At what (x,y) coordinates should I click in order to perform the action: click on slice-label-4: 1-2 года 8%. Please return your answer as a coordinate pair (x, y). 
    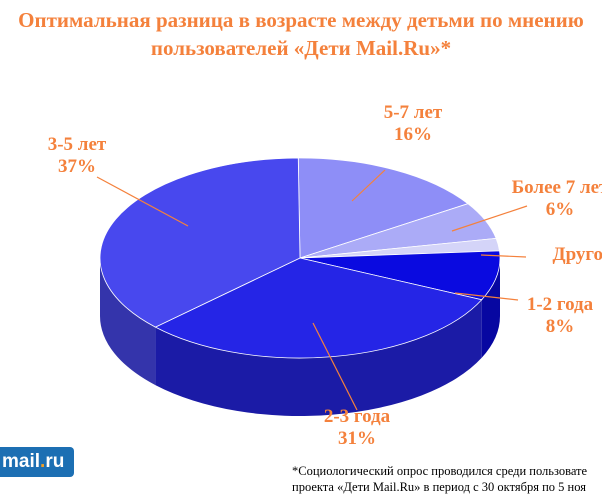
    Looking at the image, I should click on (560, 315).